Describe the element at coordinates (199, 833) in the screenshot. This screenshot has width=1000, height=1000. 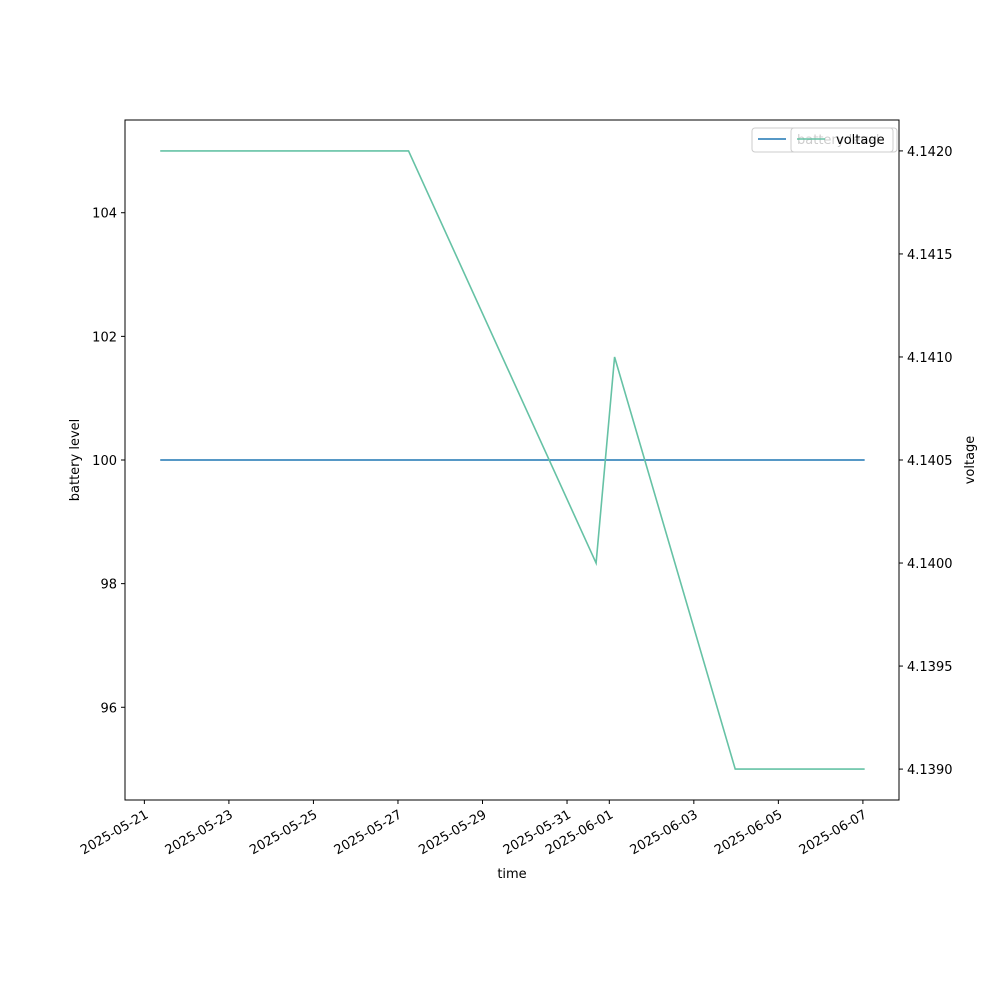
I see `x-tick-label: 2025-05-23` at that location.